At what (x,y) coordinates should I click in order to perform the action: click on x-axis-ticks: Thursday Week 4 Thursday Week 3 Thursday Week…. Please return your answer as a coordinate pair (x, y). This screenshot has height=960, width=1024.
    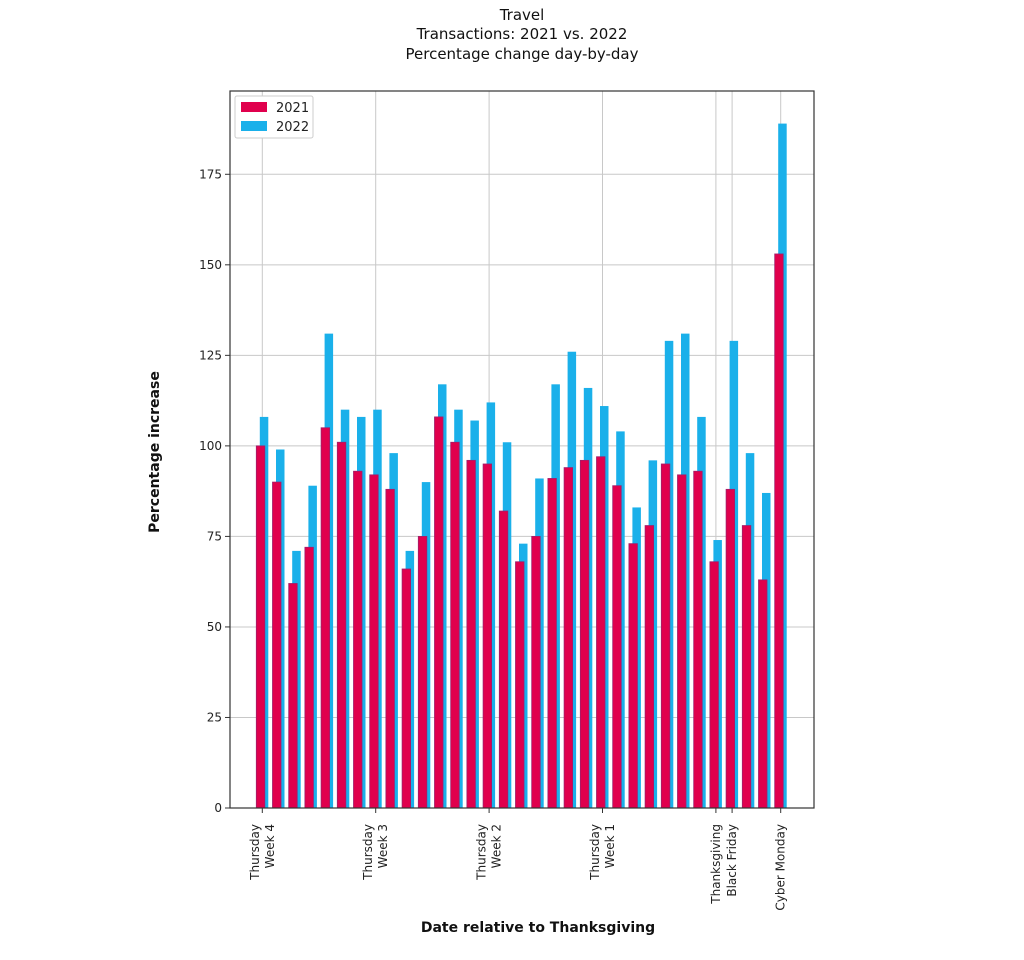
    Looking at the image, I should click on (518, 859).